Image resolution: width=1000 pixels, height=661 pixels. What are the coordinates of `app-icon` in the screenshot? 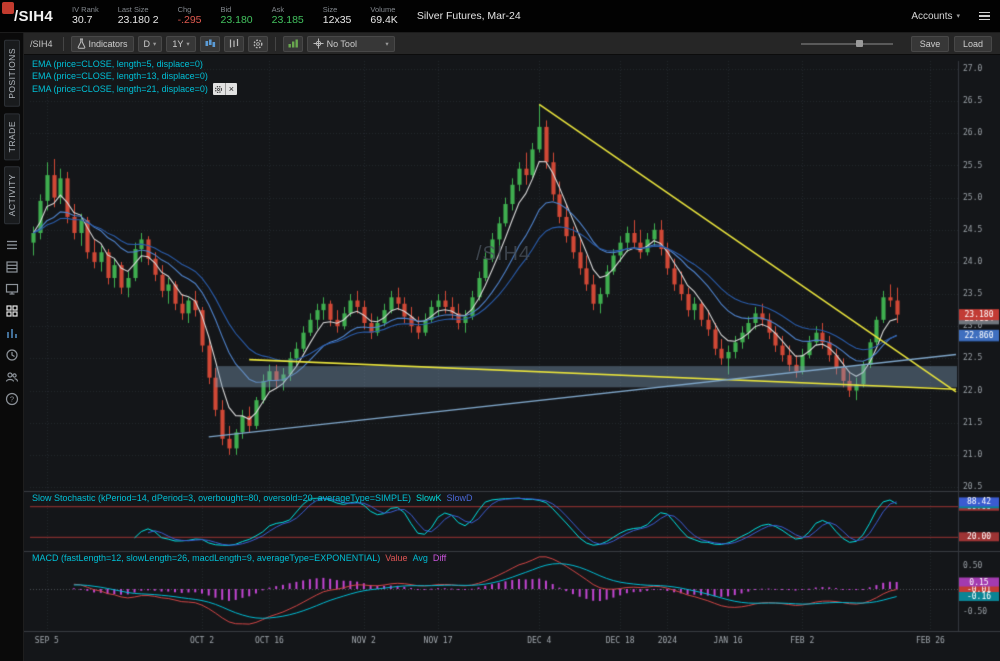 It's located at (8, 8).